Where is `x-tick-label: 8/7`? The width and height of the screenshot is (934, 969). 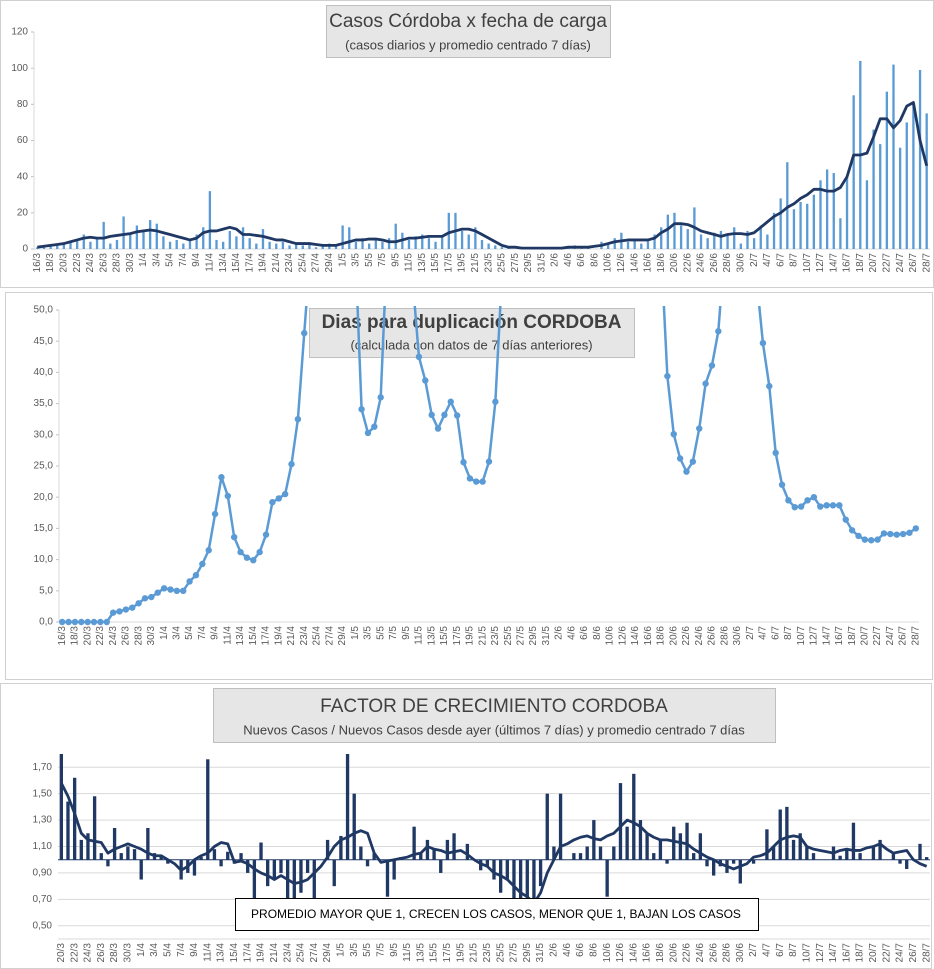
x-tick-label: 8/7 is located at coordinates (788, 633).